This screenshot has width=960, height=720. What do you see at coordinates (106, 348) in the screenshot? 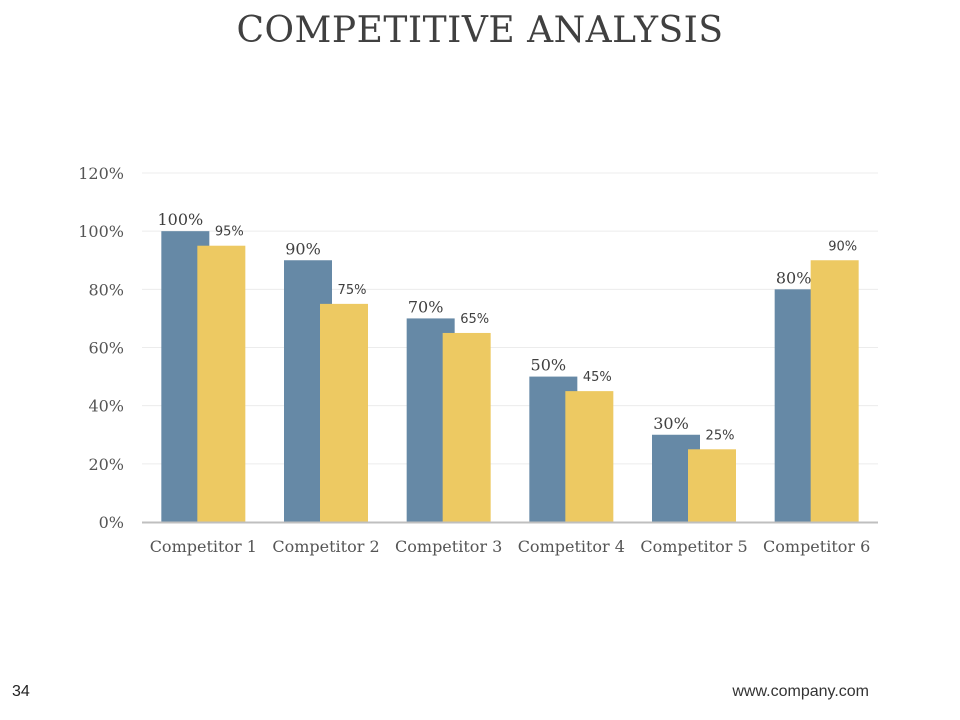
I see `y-tick-label: 60%` at bounding box center [106, 348].